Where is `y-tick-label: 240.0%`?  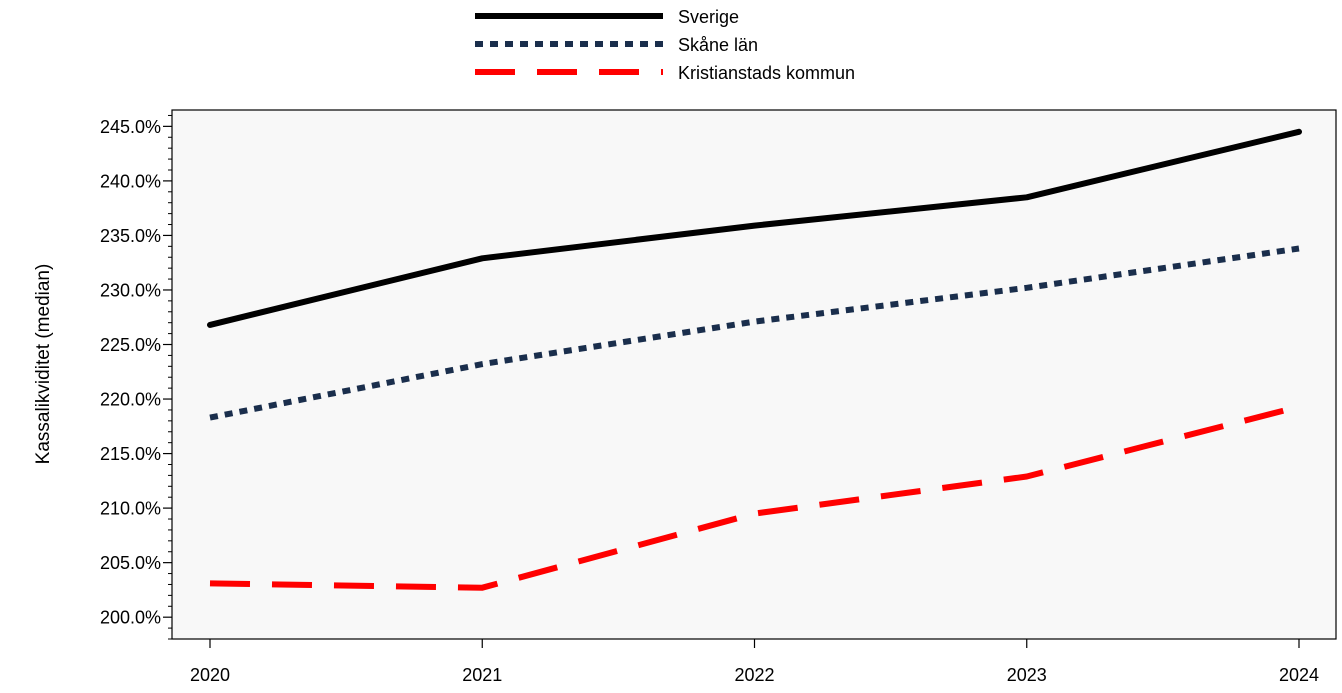 y-tick-label: 240.0% is located at coordinates (130, 181).